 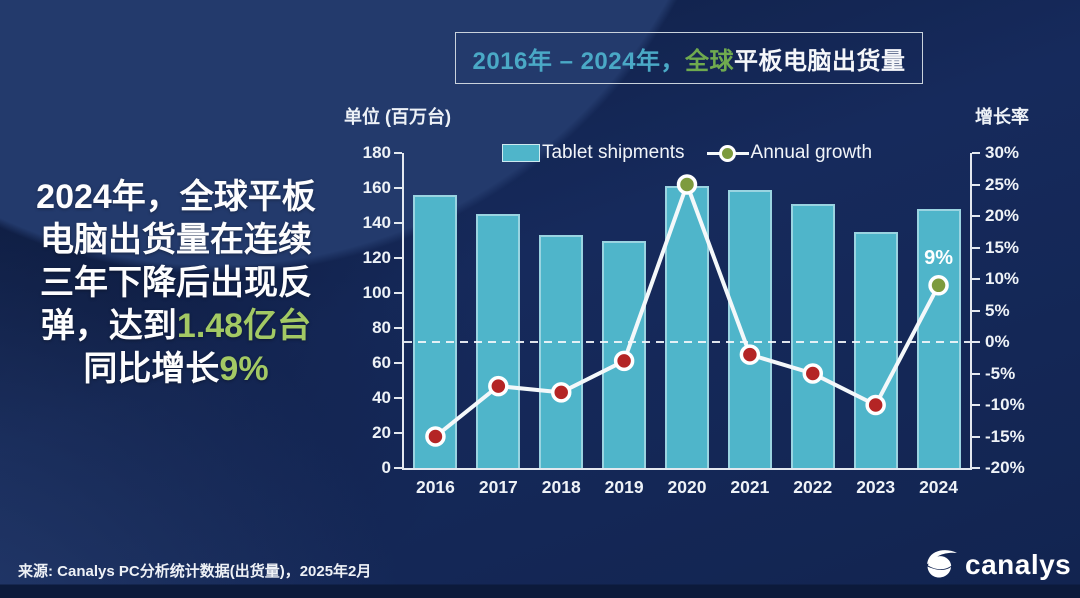 I want to click on title-subject: 平板电脑出货量, so click(x=819, y=61).